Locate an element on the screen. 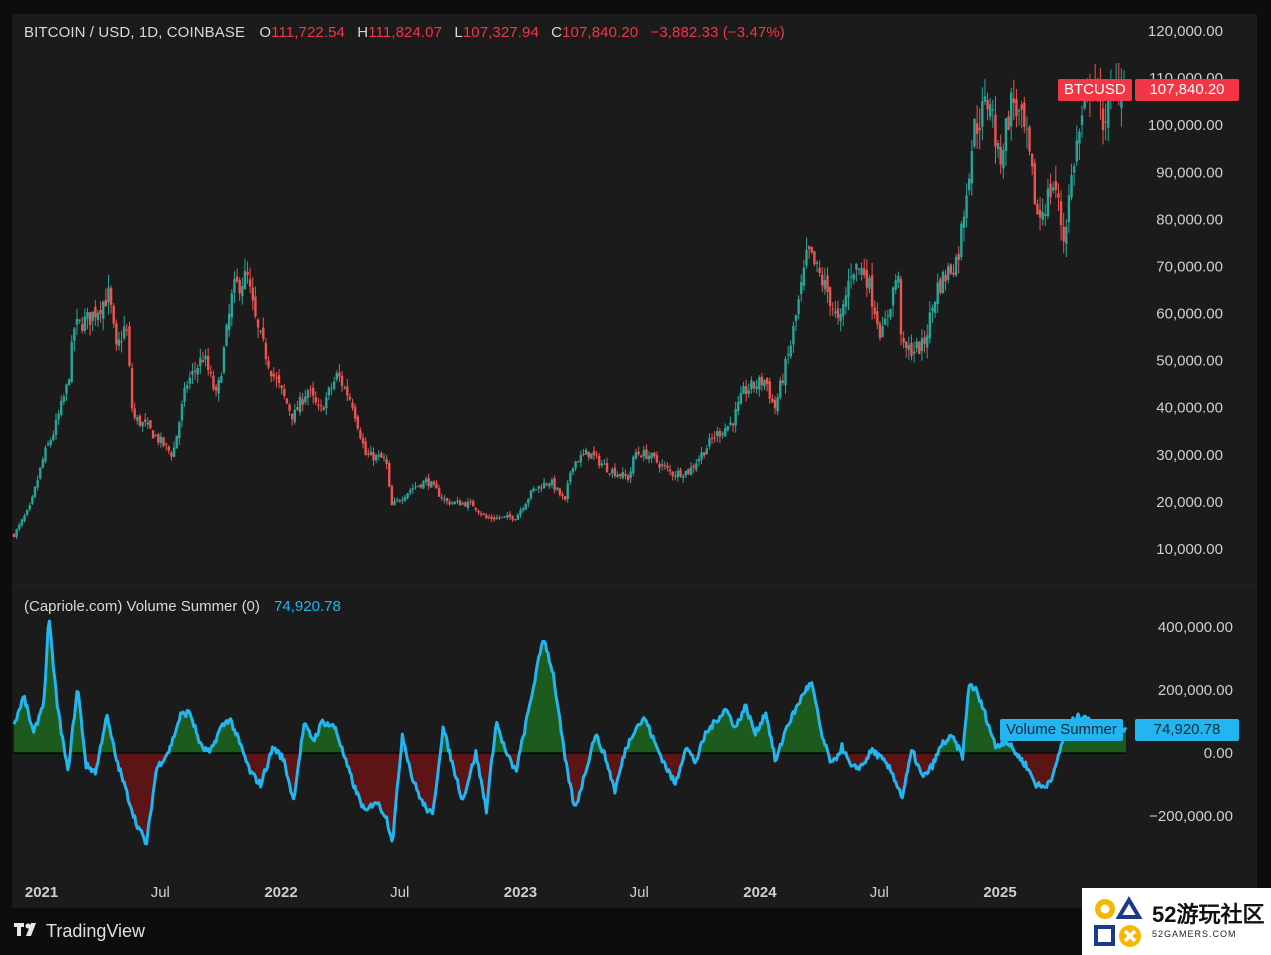 The height and width of the screenshot is (955, 1271). price-tick-label: 60,000.00 is located at coordinates (1189, 314).